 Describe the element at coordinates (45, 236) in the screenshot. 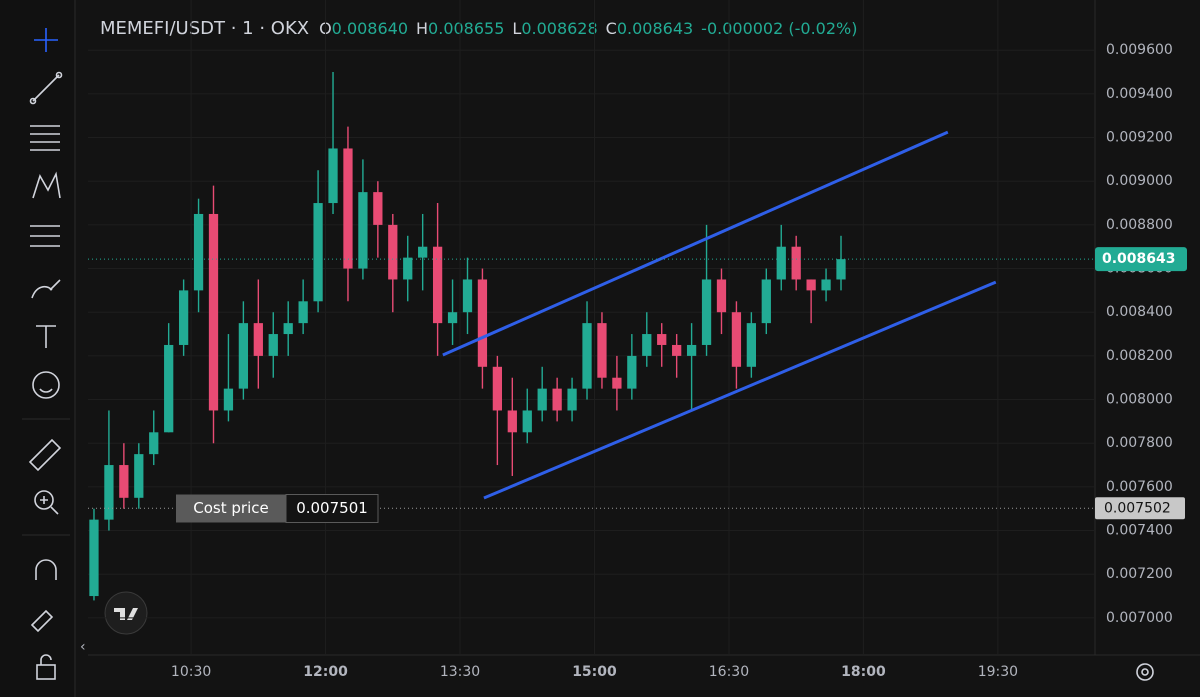

I see `forecast-tool` at that location.